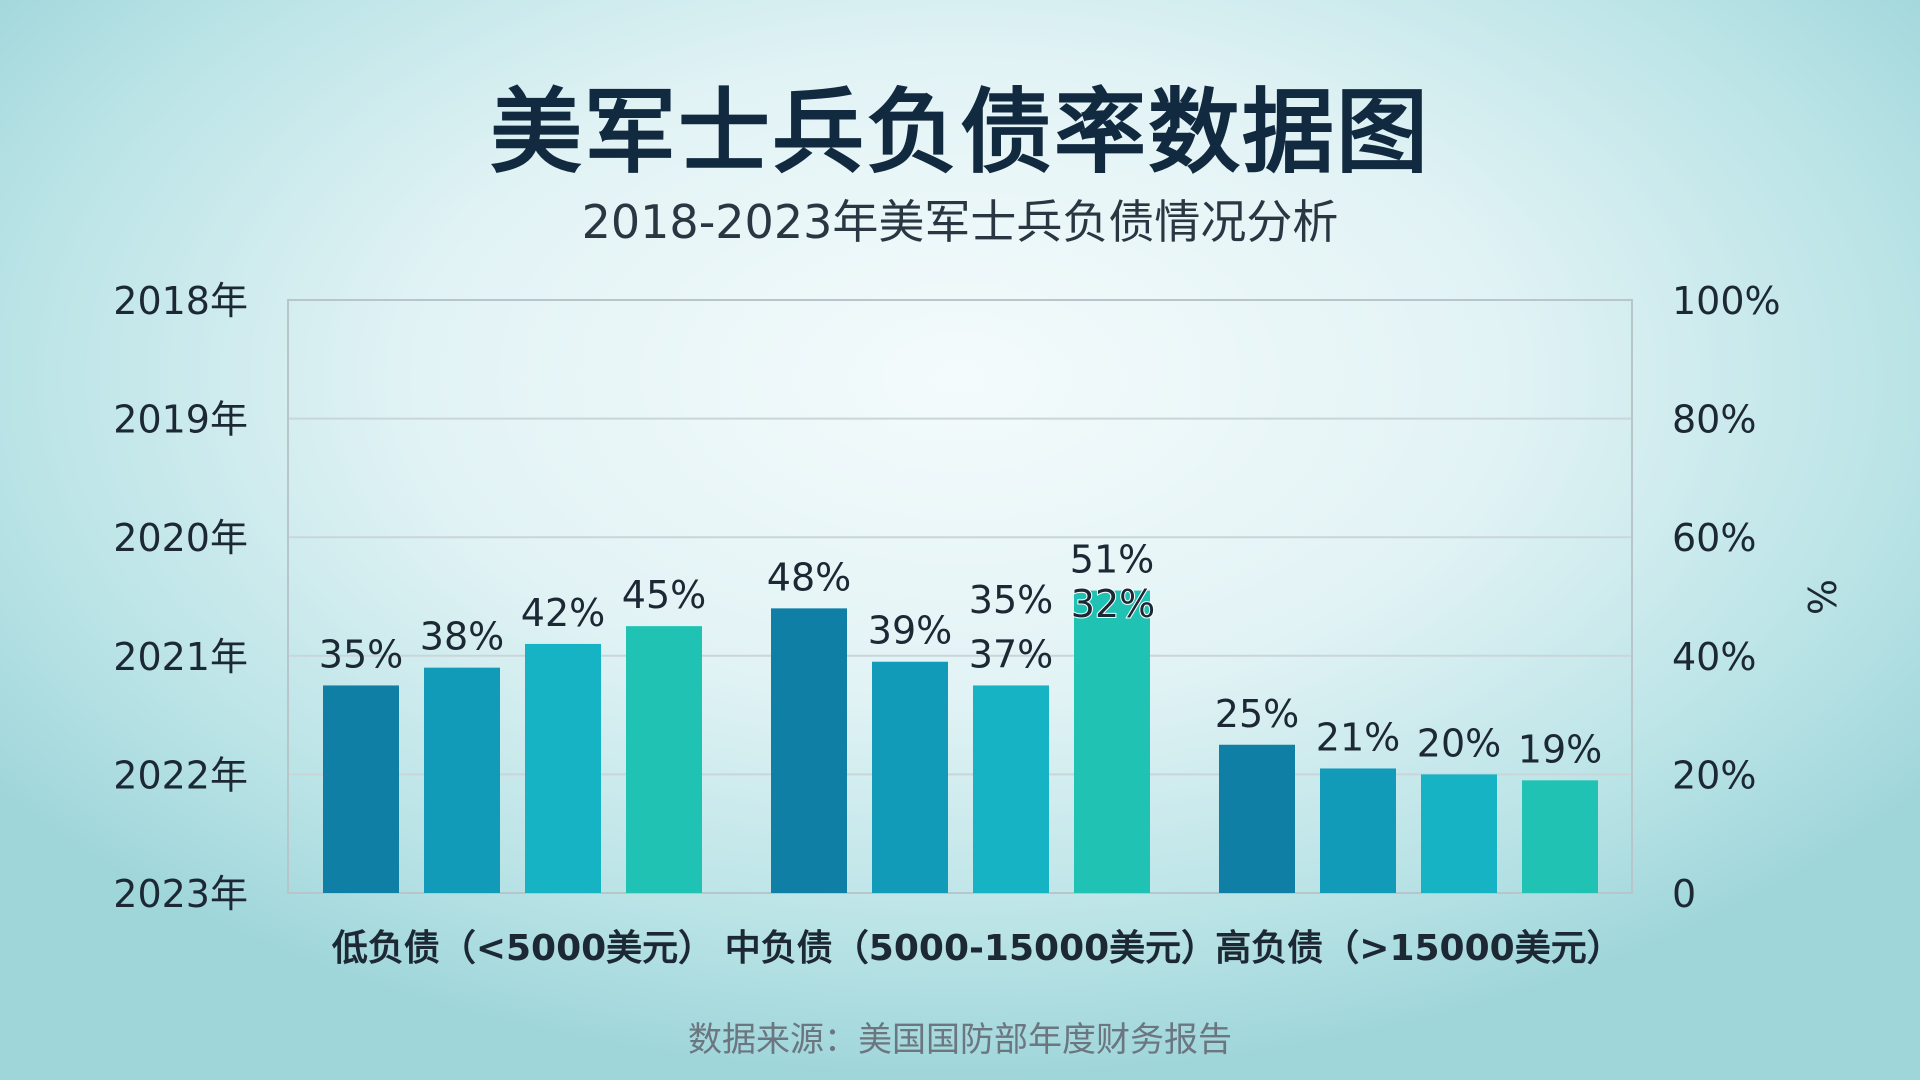 The width and height of the screenshot is (1920, 1080). I want to click on left-axis-tick-label: 2019年, so click(180, 420).